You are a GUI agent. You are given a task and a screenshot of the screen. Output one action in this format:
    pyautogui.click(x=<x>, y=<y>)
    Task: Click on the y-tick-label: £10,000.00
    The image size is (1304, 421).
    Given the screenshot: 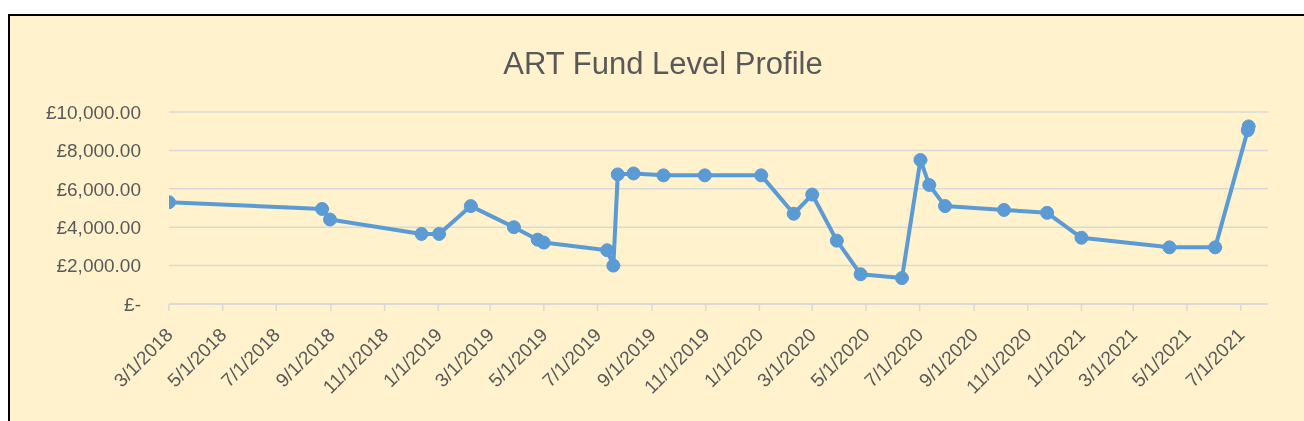 What is the action you would take?
    pyautogui.click(x=93, y=112)
    